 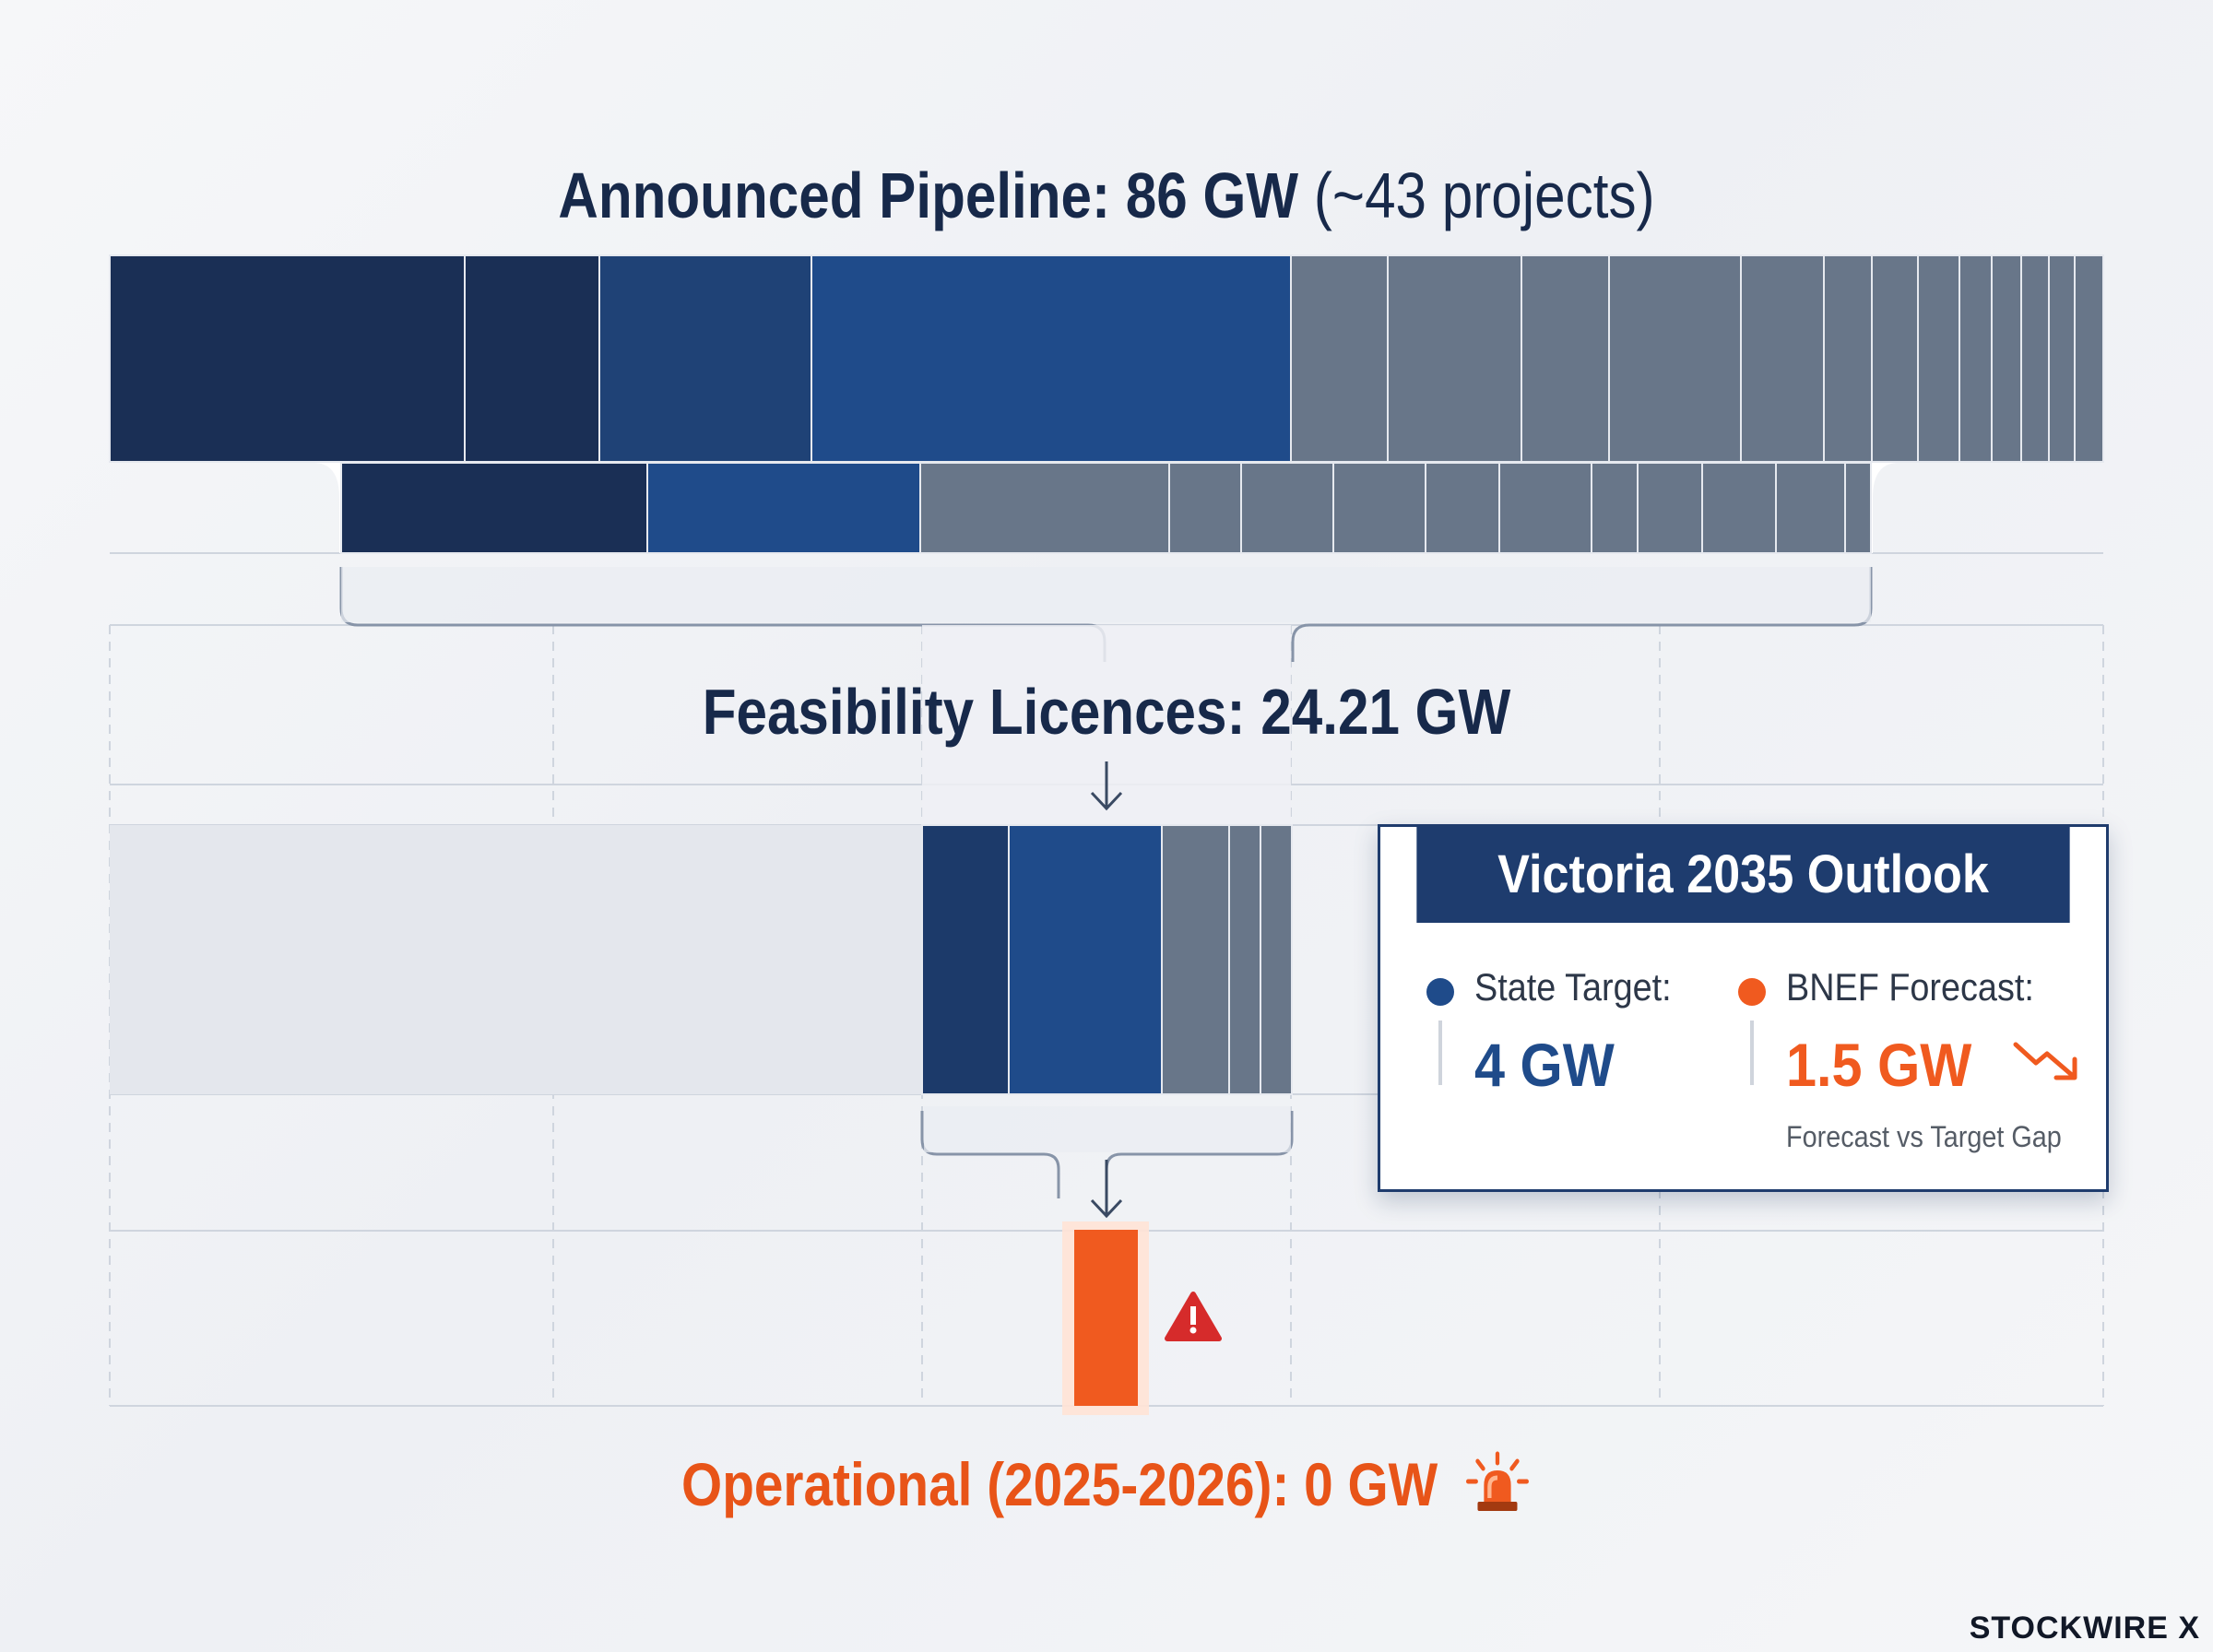 What do you see at coordinates (1497, 1489) in the screenshot?
I see `siren-alarm-icon` at bounding box center [1497, 1489].